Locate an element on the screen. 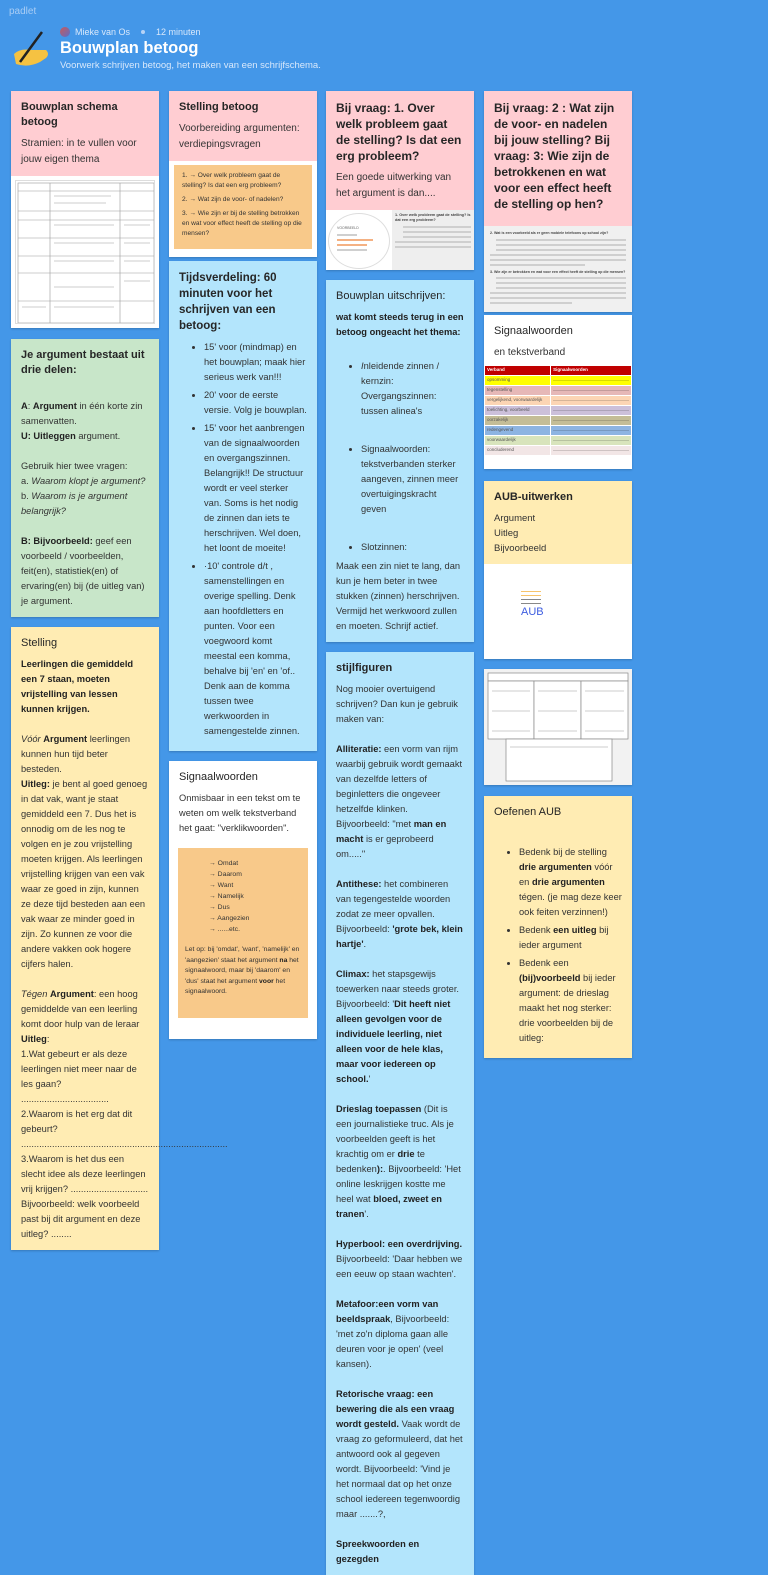 Image resolution: width=768 pixels, height=1575 pixels. table-row: opsomming is located at coordinates (557, 381).